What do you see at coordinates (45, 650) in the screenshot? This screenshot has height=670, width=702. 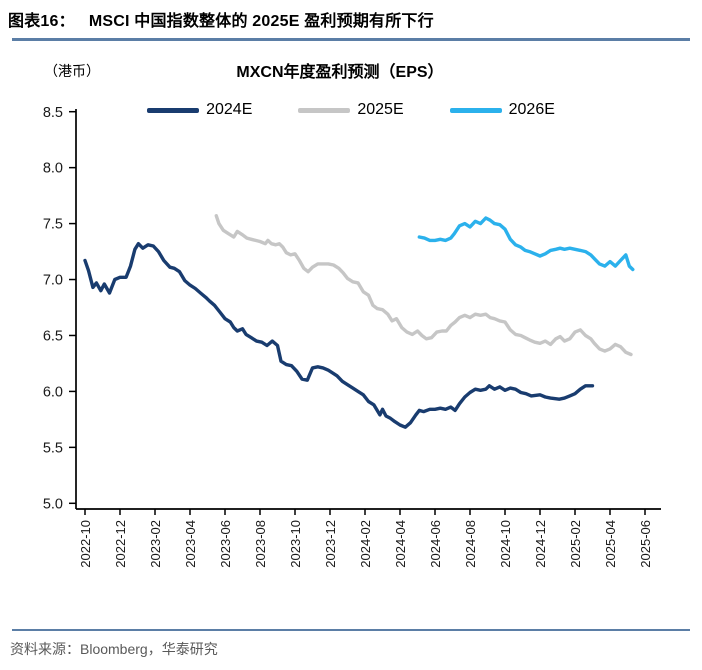 I see `source-prefix: 资料来源：` at bounding box center [45, 650].